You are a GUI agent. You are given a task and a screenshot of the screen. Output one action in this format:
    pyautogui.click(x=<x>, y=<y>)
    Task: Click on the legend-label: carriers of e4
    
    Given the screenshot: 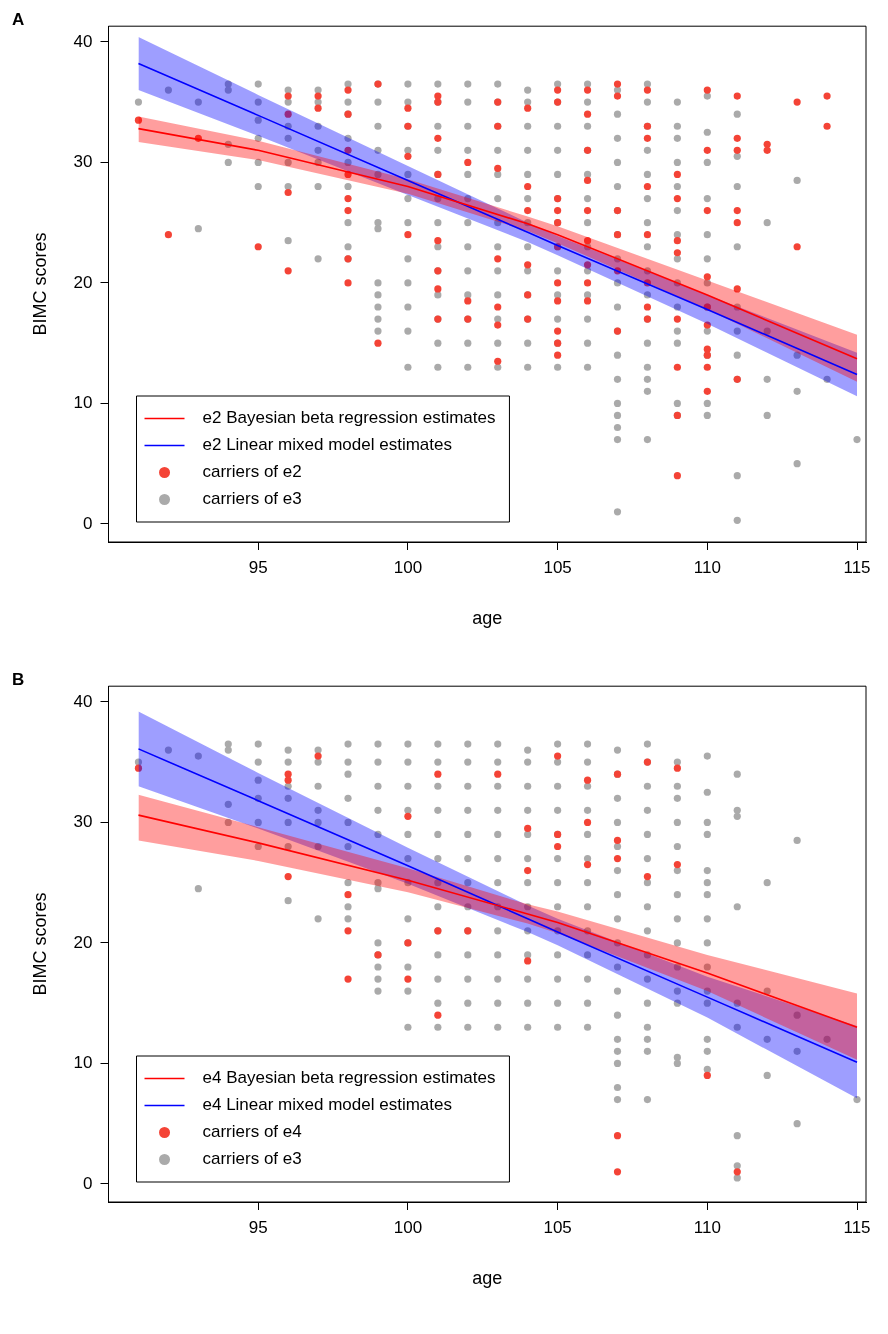 What is the action you would take?
    pyautogui.click(x=252, y=1132)
    